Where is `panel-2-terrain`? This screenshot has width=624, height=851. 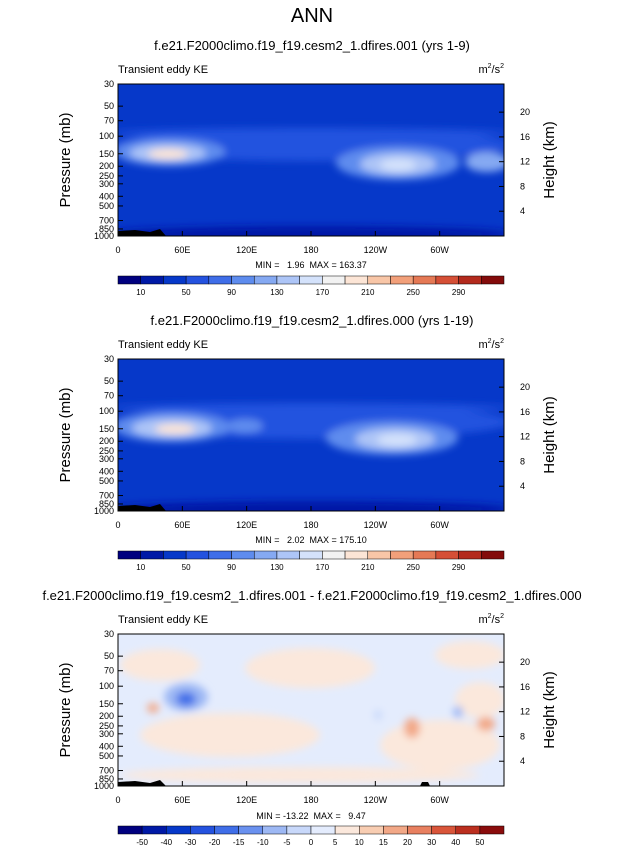 panel-2-terrain is located at coordinates (142, 507).